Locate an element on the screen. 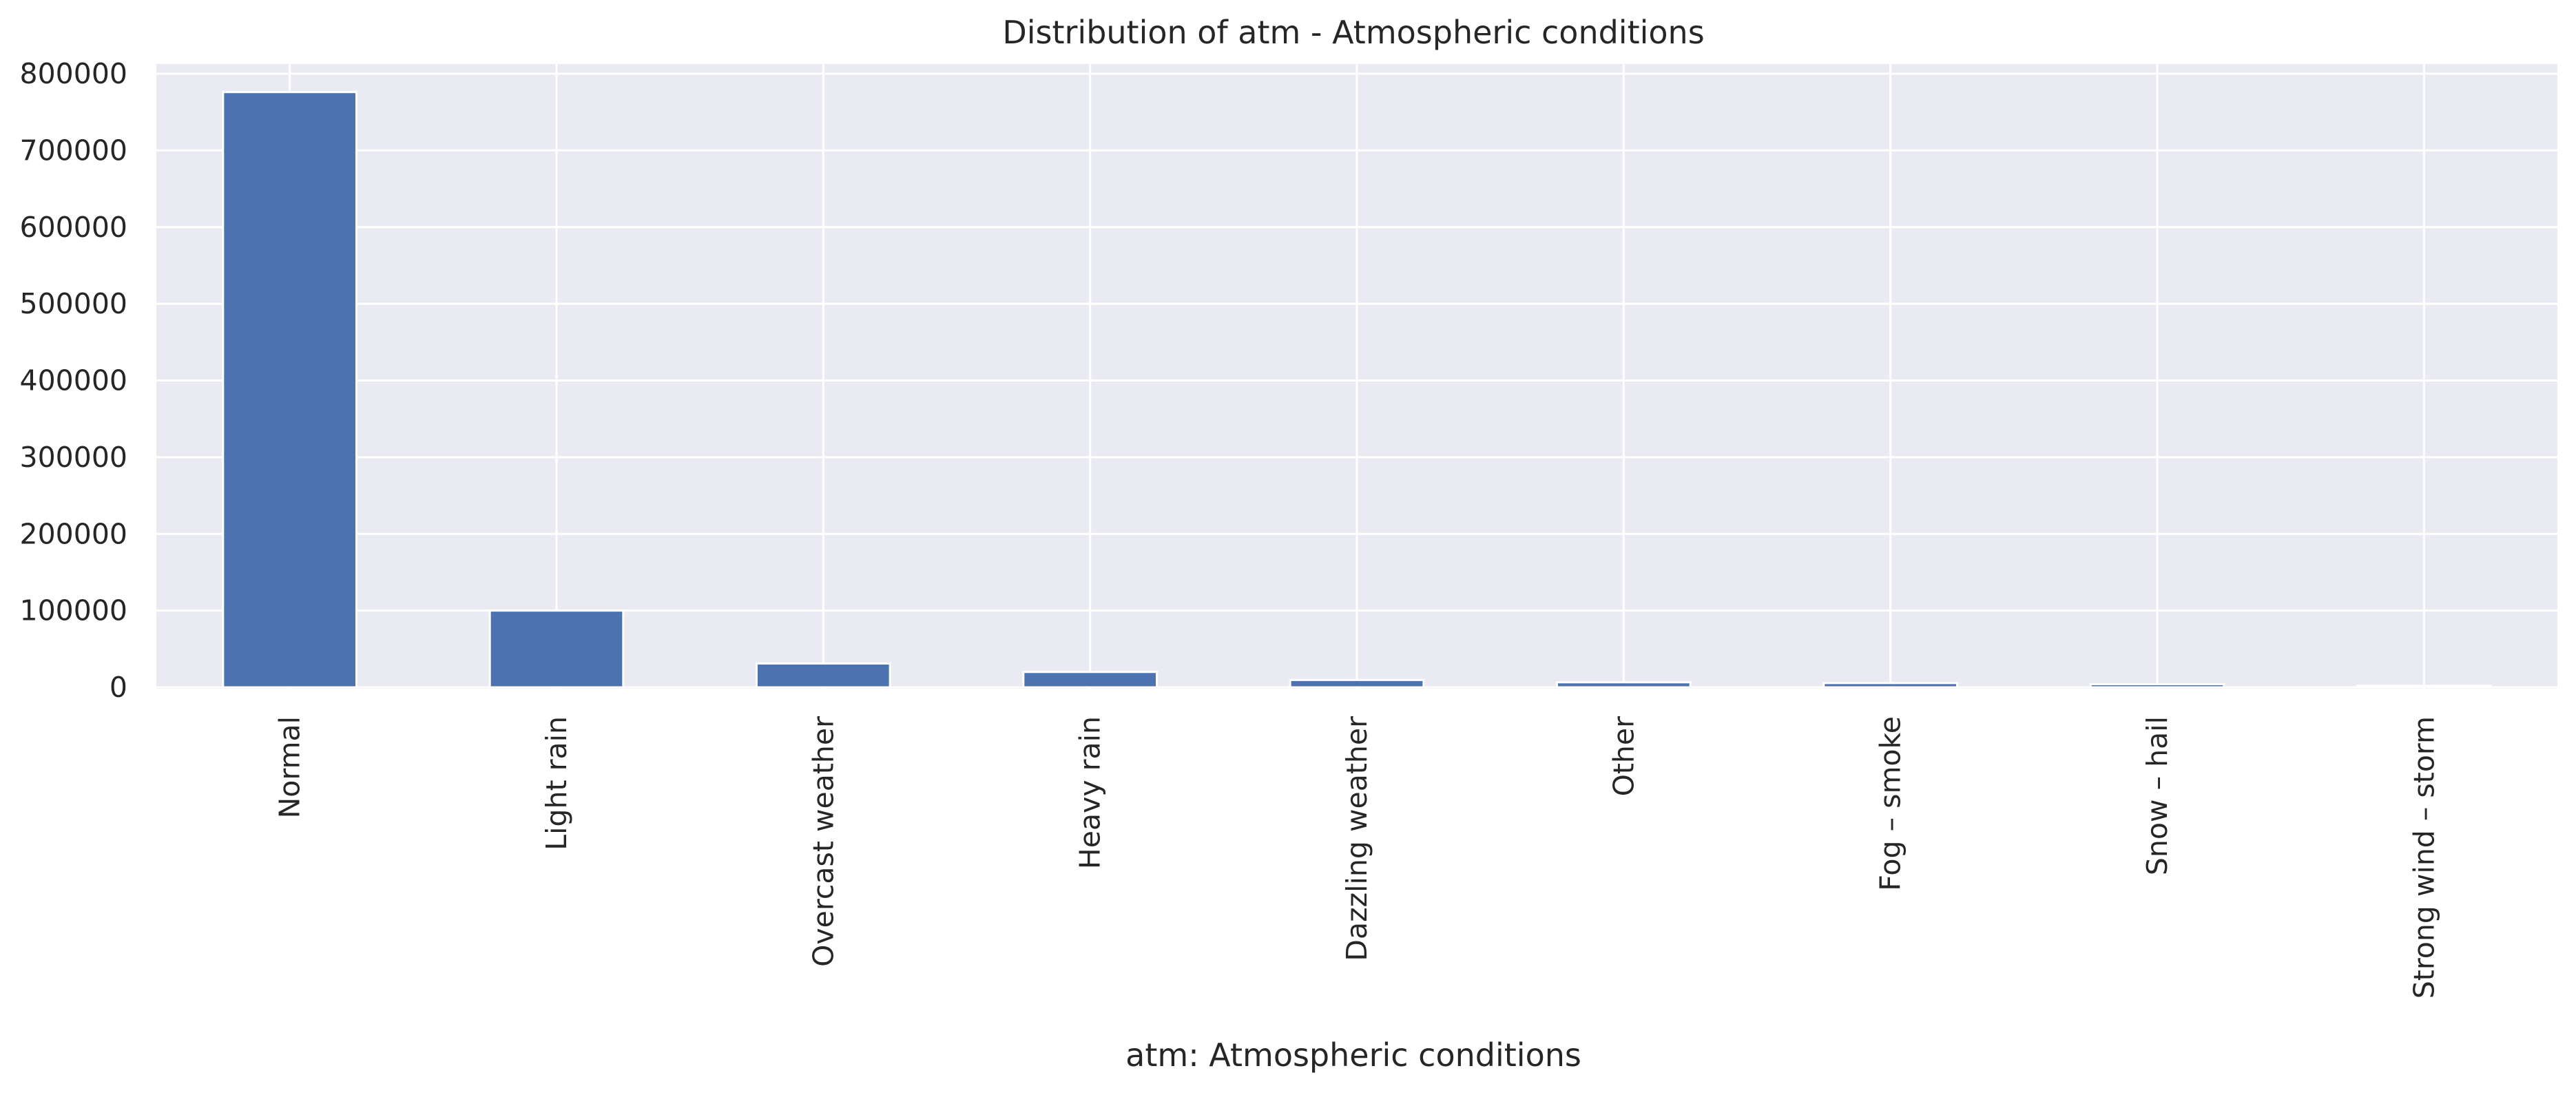  x-tick-label: Other is located at coordinates (1623, 756).